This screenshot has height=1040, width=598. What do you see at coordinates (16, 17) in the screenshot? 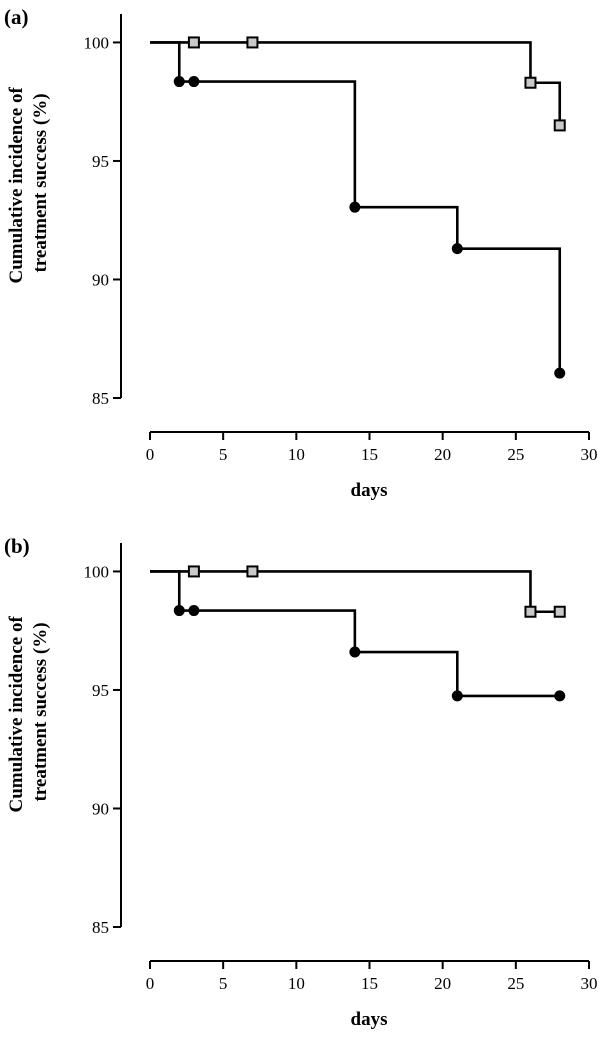
I see `panel-label: (a)` at bounding box center [16, 17].